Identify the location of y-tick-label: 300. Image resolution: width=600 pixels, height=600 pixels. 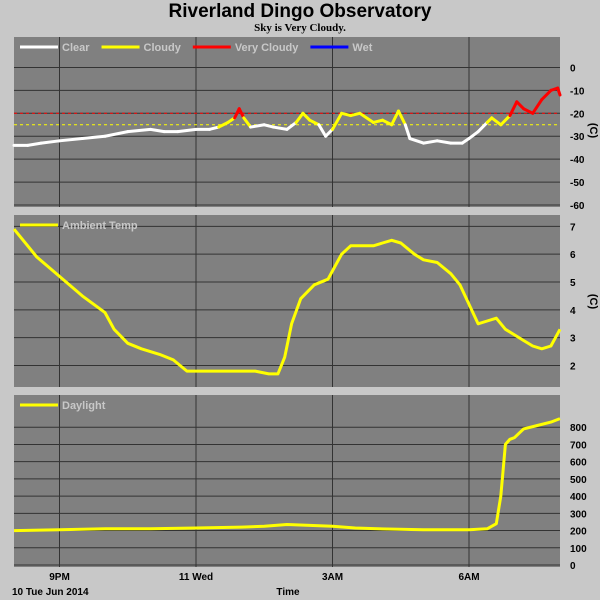
(578, 514).